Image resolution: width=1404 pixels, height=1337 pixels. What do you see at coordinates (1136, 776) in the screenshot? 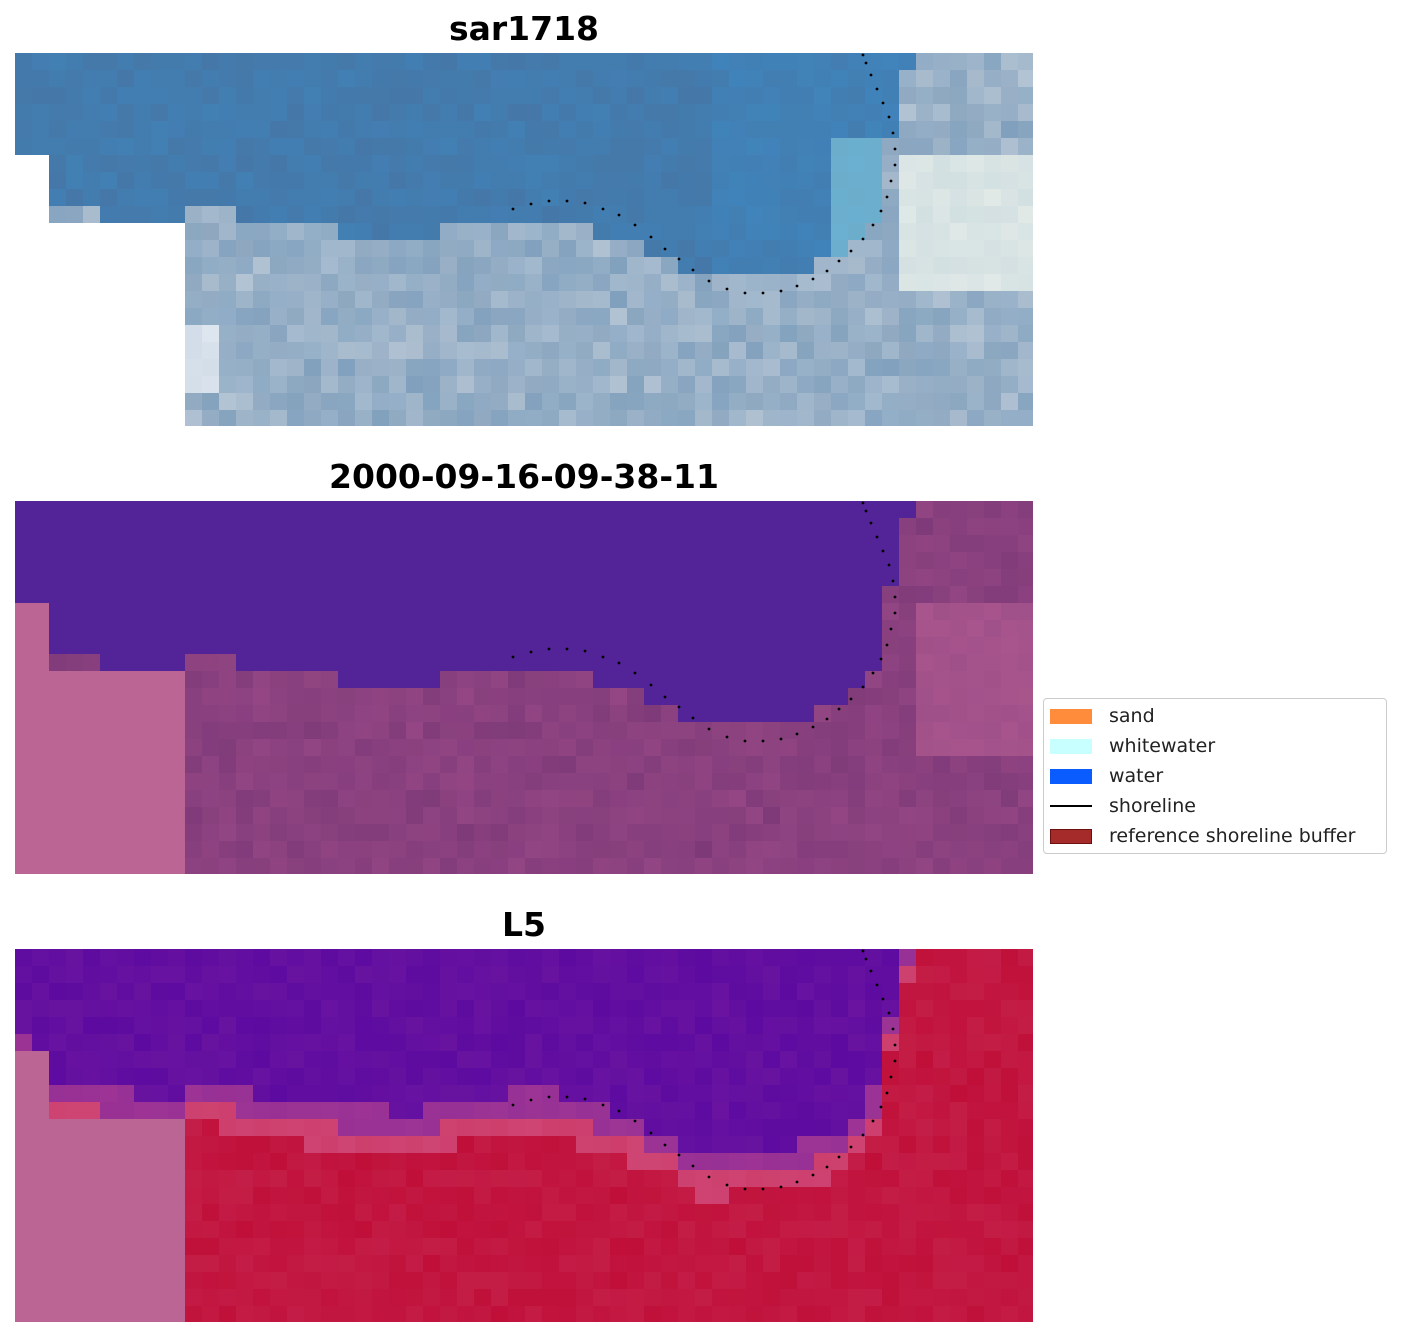
I see `legend-label-water: water` at bounding box center [1136, 776].